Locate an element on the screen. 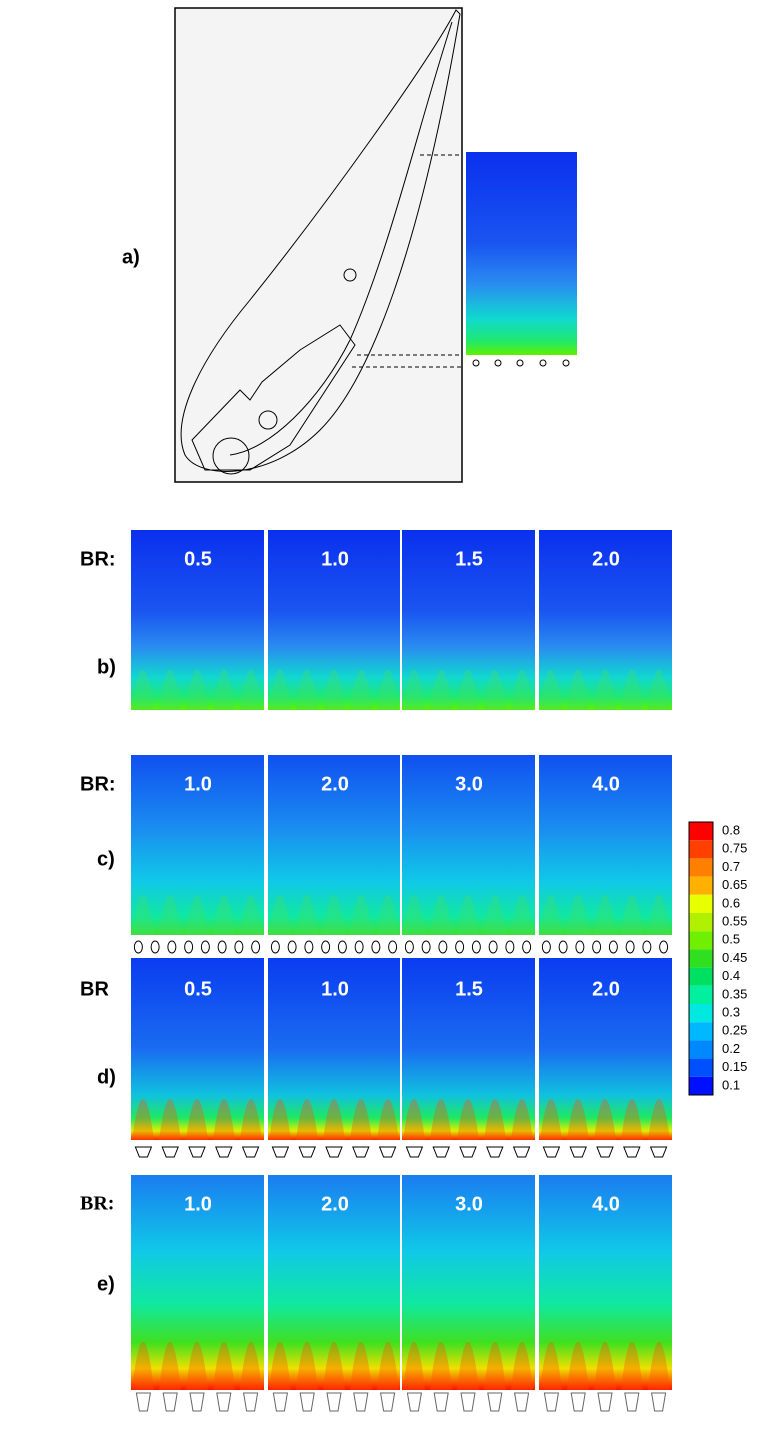 This screenshot has width=759, height=1445. colorbar-label: 0.75 is located at coordinates (734, 848).